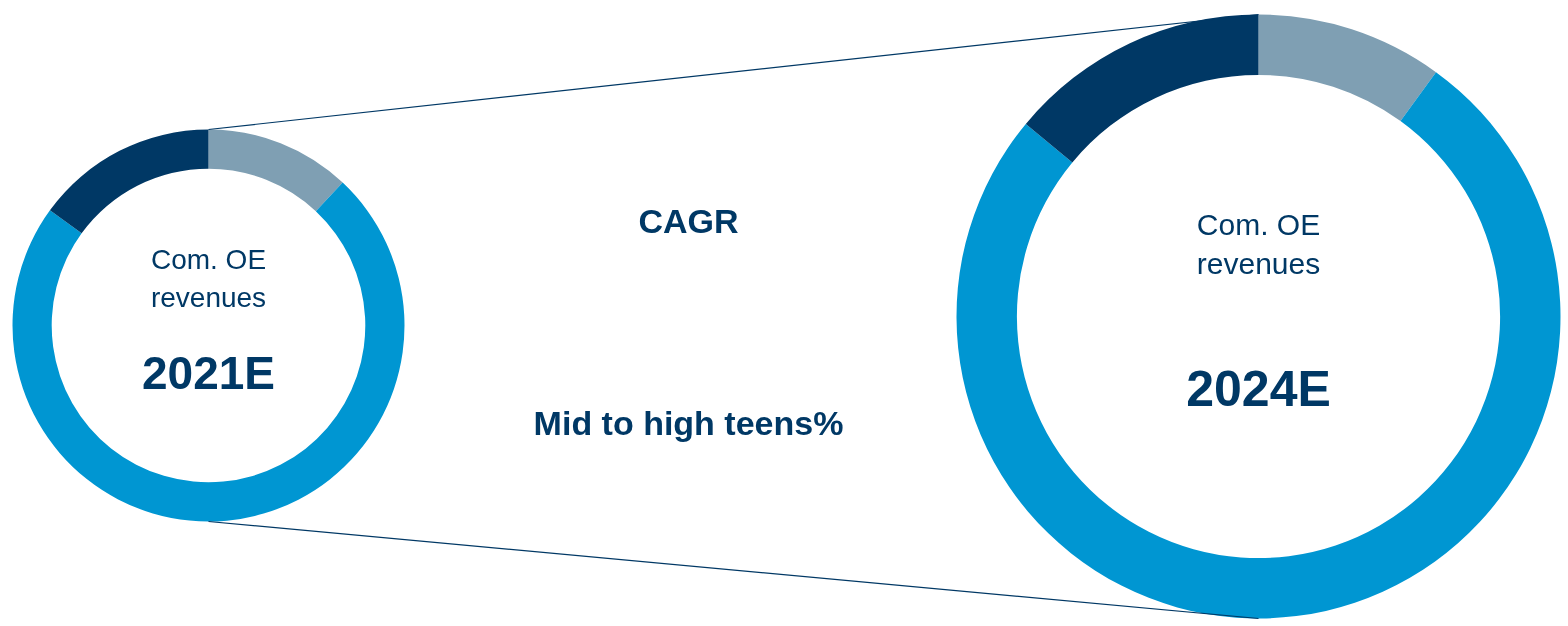 This screenshot has width=1568, height=626. What do you see at coordinates (1258, 388) in the screenshot?
I see `text: 2024E` at bounding box center [1258, 388].